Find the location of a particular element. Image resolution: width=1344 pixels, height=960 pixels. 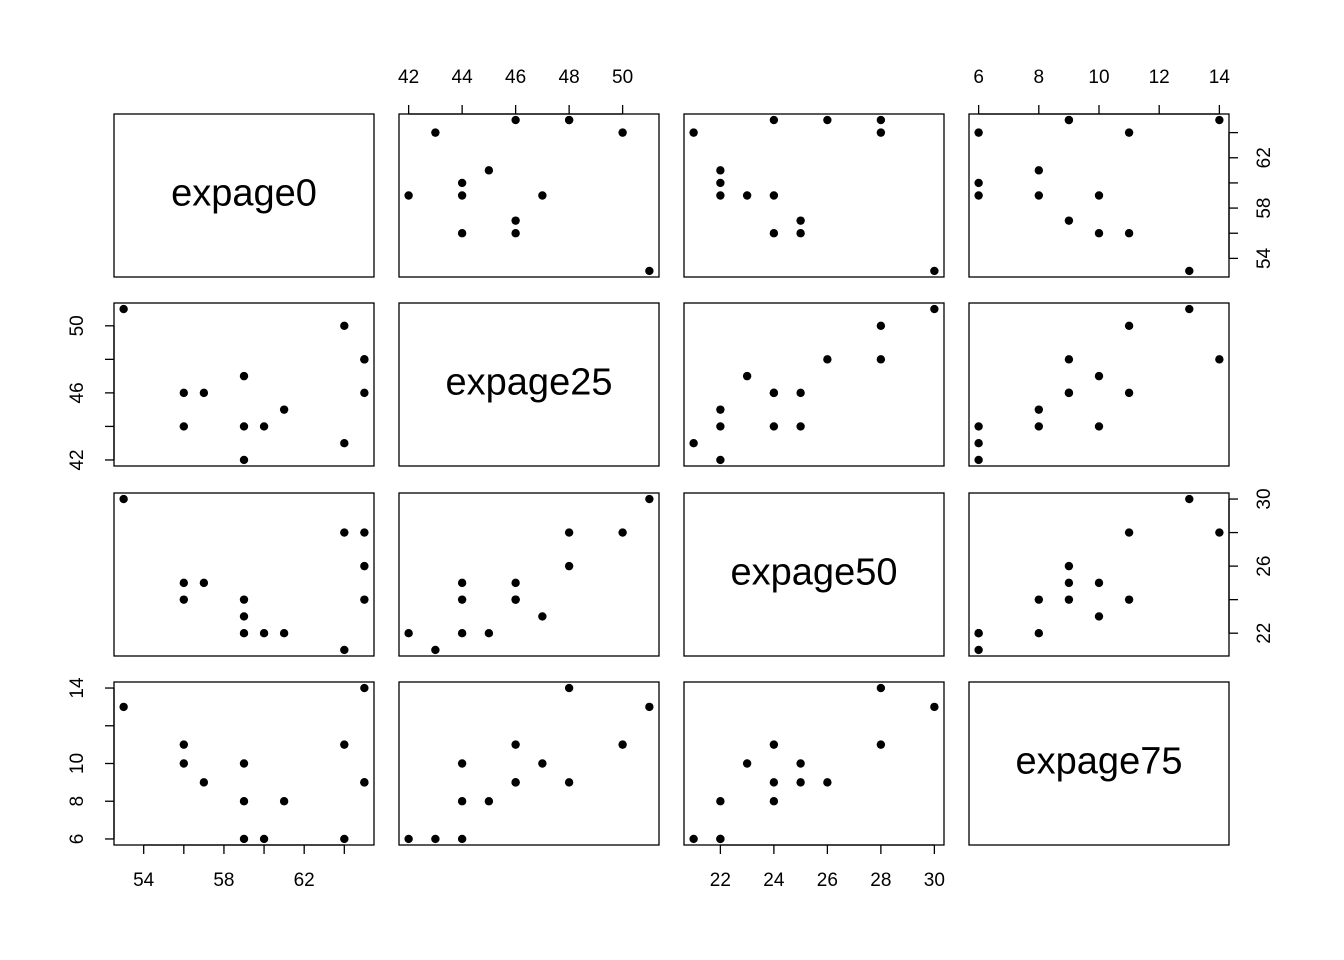

tick-label: 14 is located at coordinates (1220, 77).